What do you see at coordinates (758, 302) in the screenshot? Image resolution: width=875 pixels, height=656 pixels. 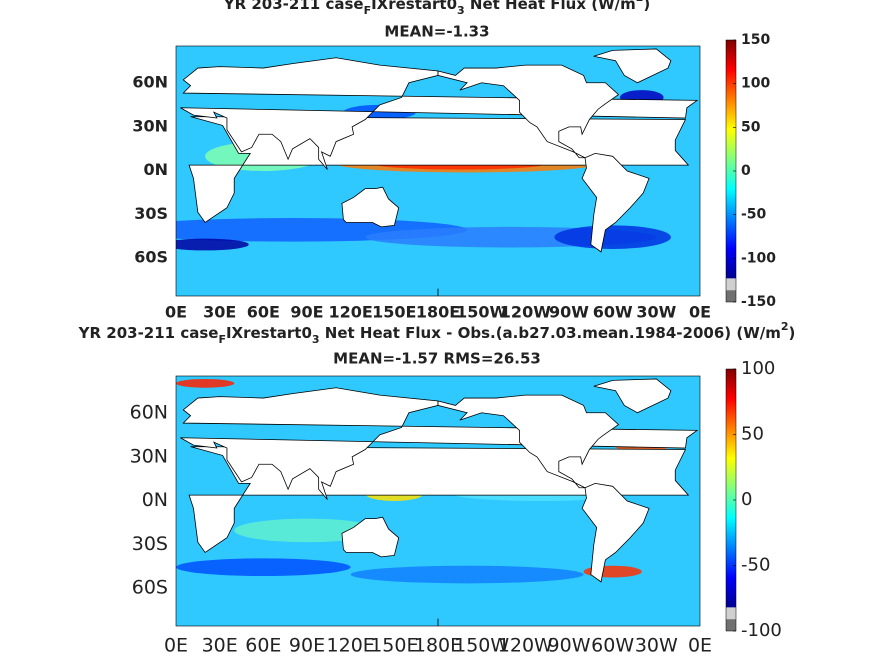 I see `colorbar-label: -150` at bounding box center [758, 302].